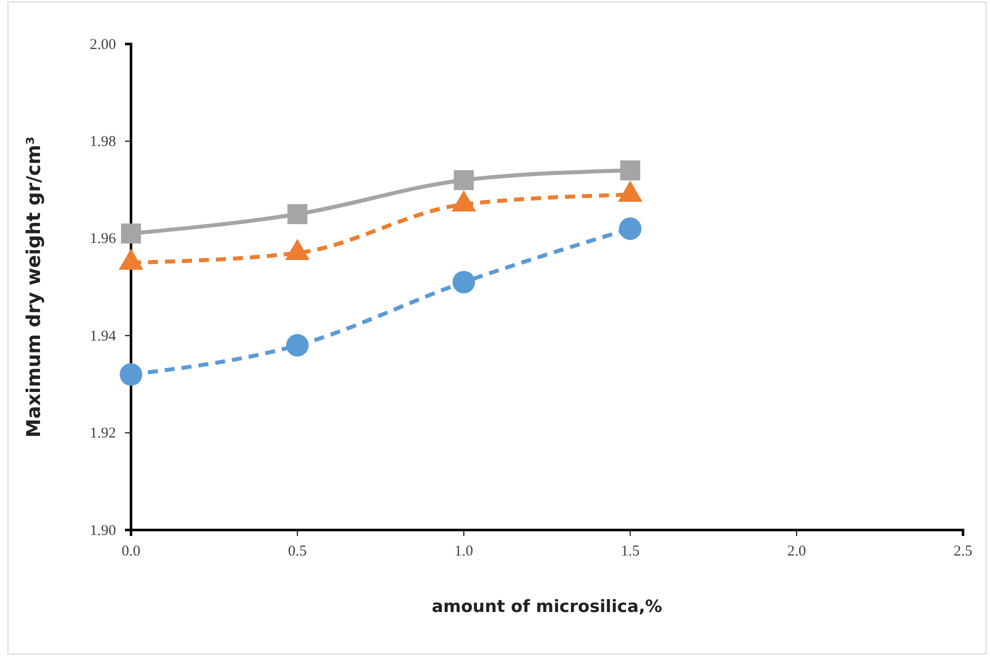 The image size is (990, 659). Describe the element at coordinates (464, 552) in the screenshot. I see `x-tick-label: 1.0` at that location.